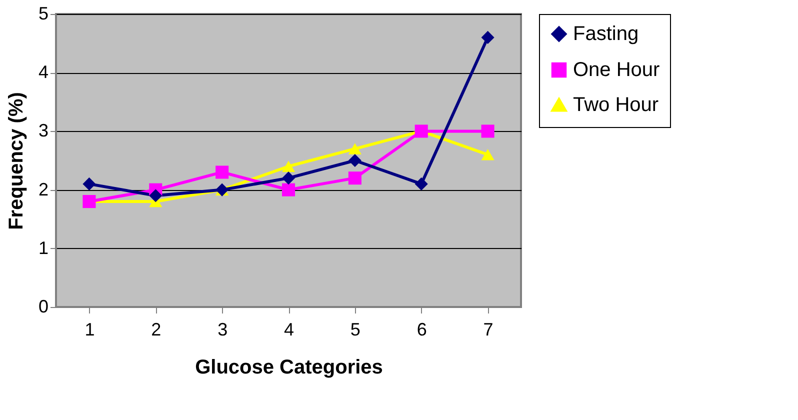  Describe the element at coordinates (289, 367) in the screenshot. I see `x-axis-title: Glucose Categories` at that location.